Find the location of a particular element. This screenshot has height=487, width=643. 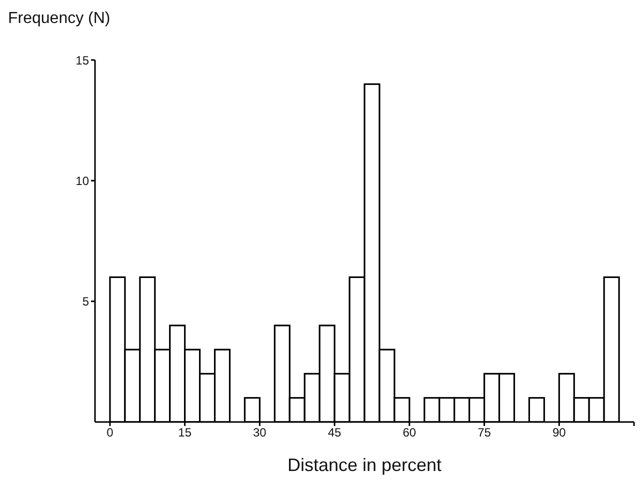

x-tick-label: 30 is located at coordinates (260, 433).